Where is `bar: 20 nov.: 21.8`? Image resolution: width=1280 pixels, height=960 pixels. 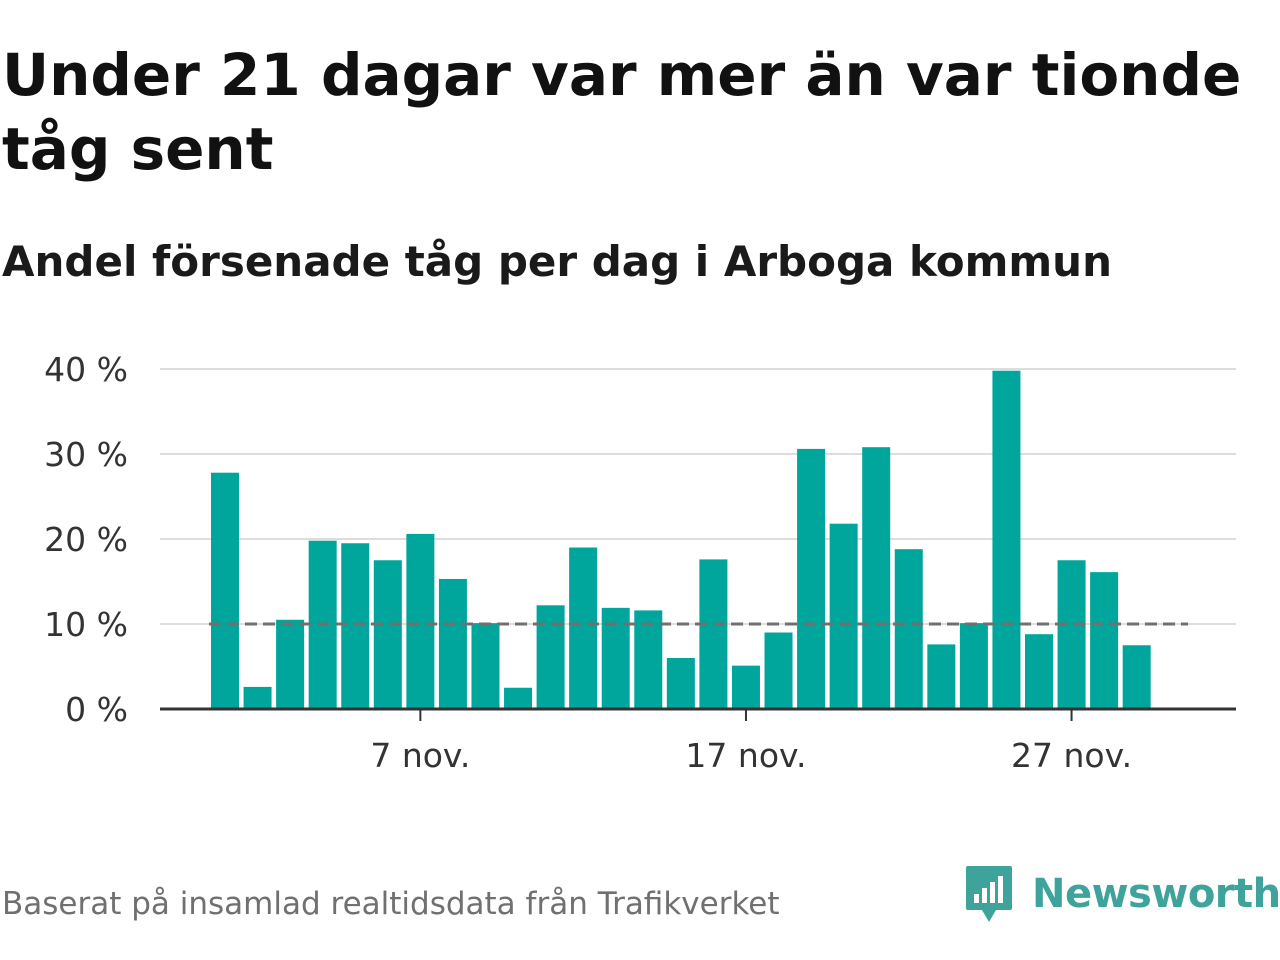 bar: 20 nov.: 21.8 is located at coordinates (843, 616).